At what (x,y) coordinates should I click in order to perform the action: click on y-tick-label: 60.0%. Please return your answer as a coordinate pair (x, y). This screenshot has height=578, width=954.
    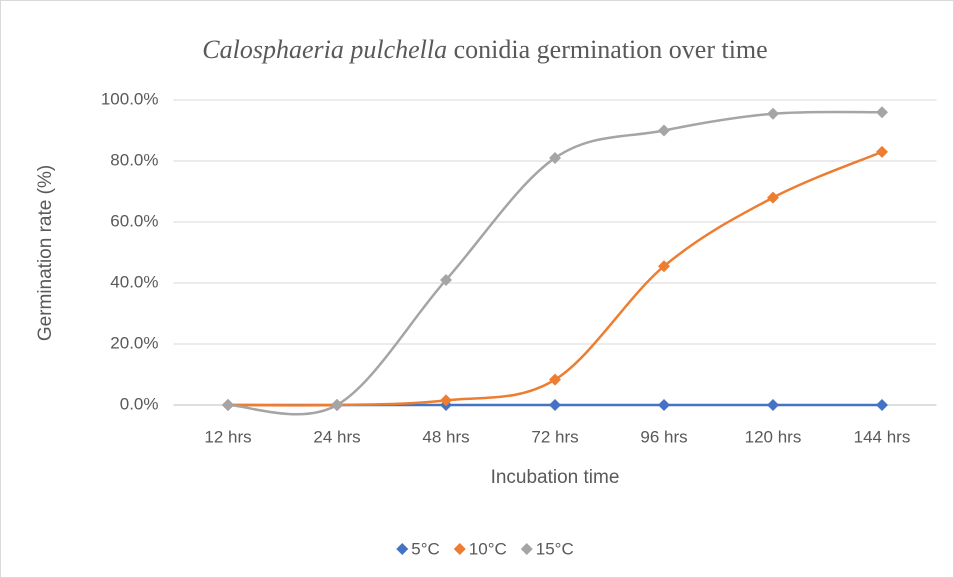
    Looking at the image, I should click on (134, 220).